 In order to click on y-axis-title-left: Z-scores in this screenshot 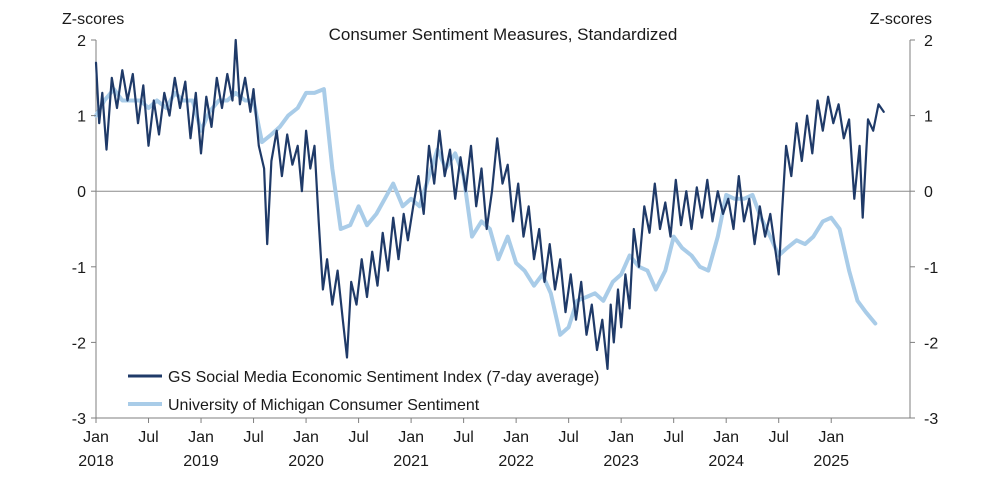, I will do `click(93, 19)`.